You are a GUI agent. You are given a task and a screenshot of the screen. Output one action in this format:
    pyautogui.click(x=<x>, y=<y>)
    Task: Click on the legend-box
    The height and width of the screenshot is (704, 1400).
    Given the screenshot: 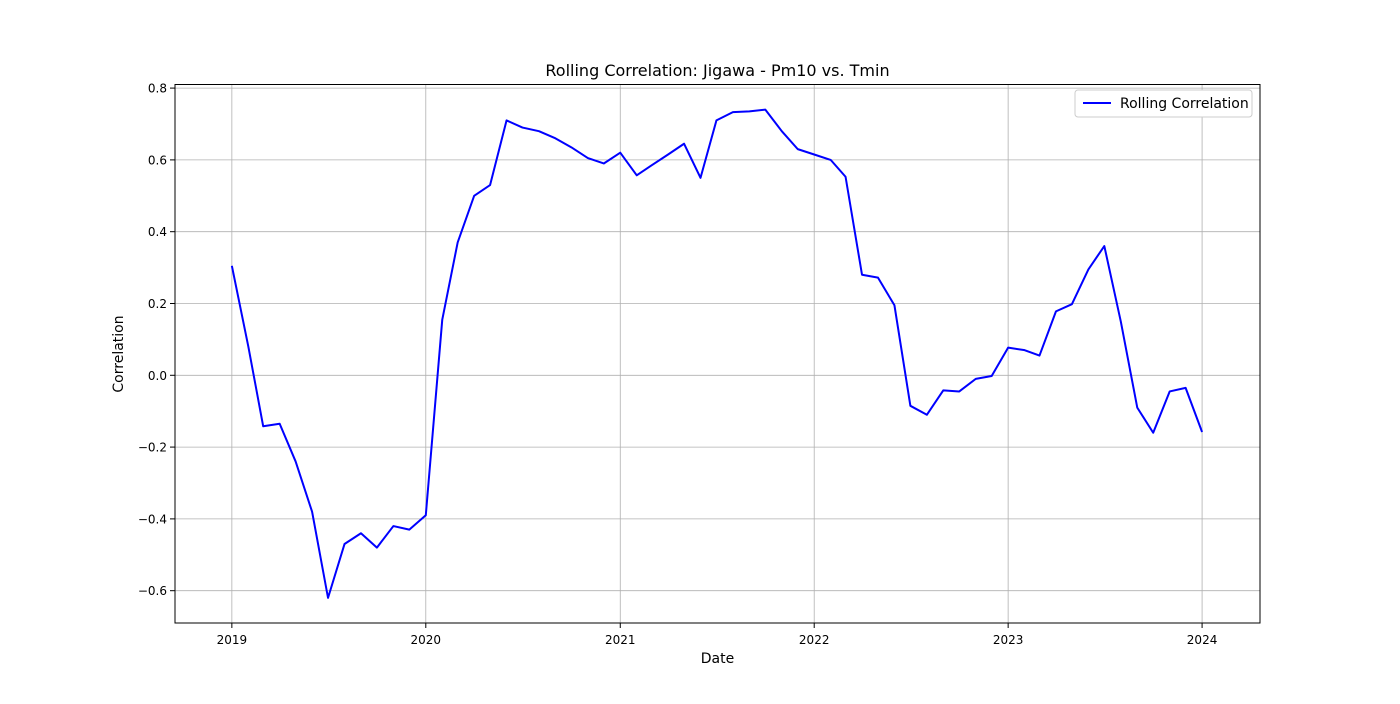 What is the action you would take?
    pyautogui.click(x=1163, y=103)
    